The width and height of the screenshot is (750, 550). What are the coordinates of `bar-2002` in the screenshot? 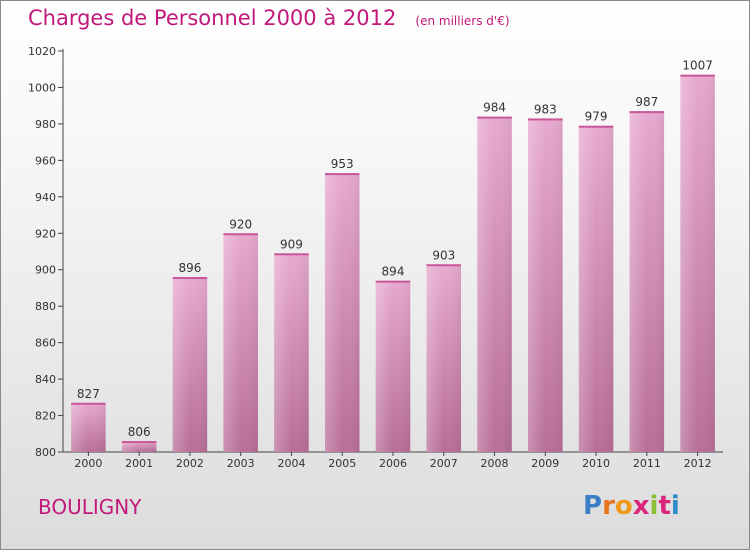 It's located at (190, 364).